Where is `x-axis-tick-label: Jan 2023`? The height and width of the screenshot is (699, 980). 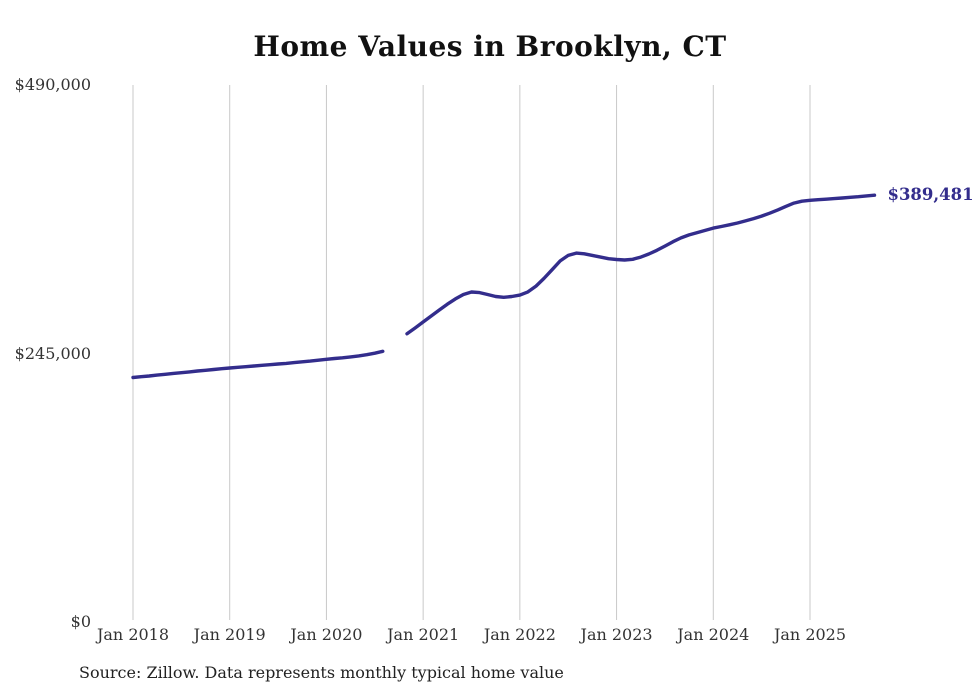
x-axis-tick-label: Jan 2023 is located at coordinates (616, 634).